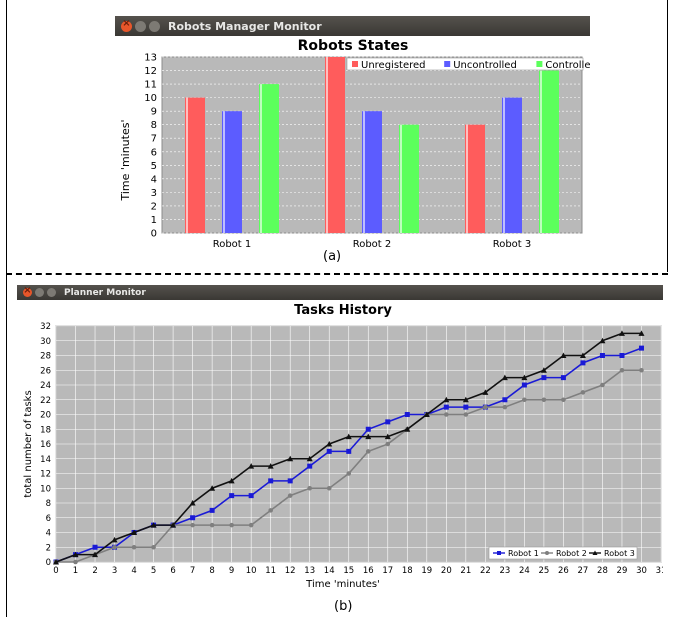 The image size is (673, 617). What do you see at coordinates (245, 26) in the screenshot?
I see `window-title: Robots Manager Monitor` at bounding box center [245, 26].